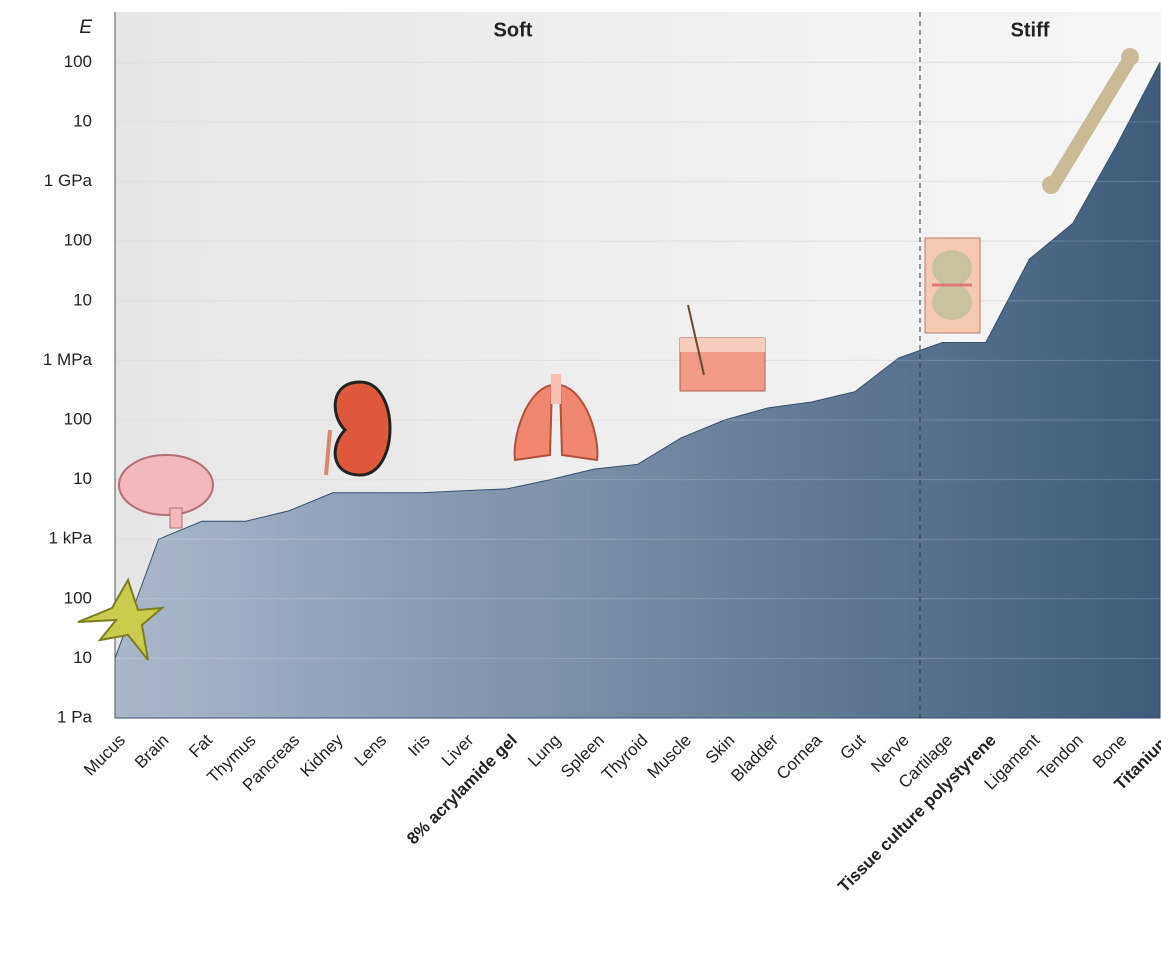 This screenshot has width=1161, height=953. I want to click on x-tick-label: Brain, so click(151, 751).